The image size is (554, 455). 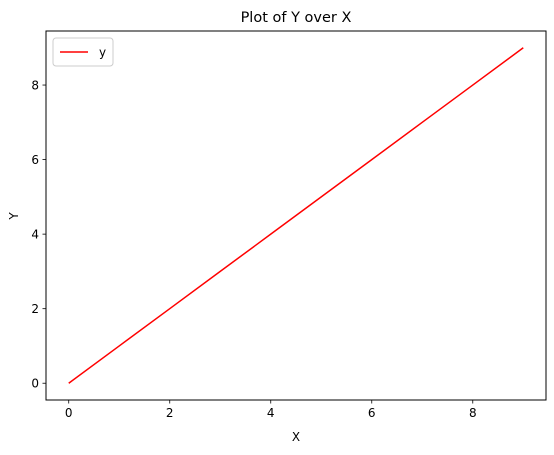 I want to click on chart-title: Plot of Y over X, so click(x=296, y=18).